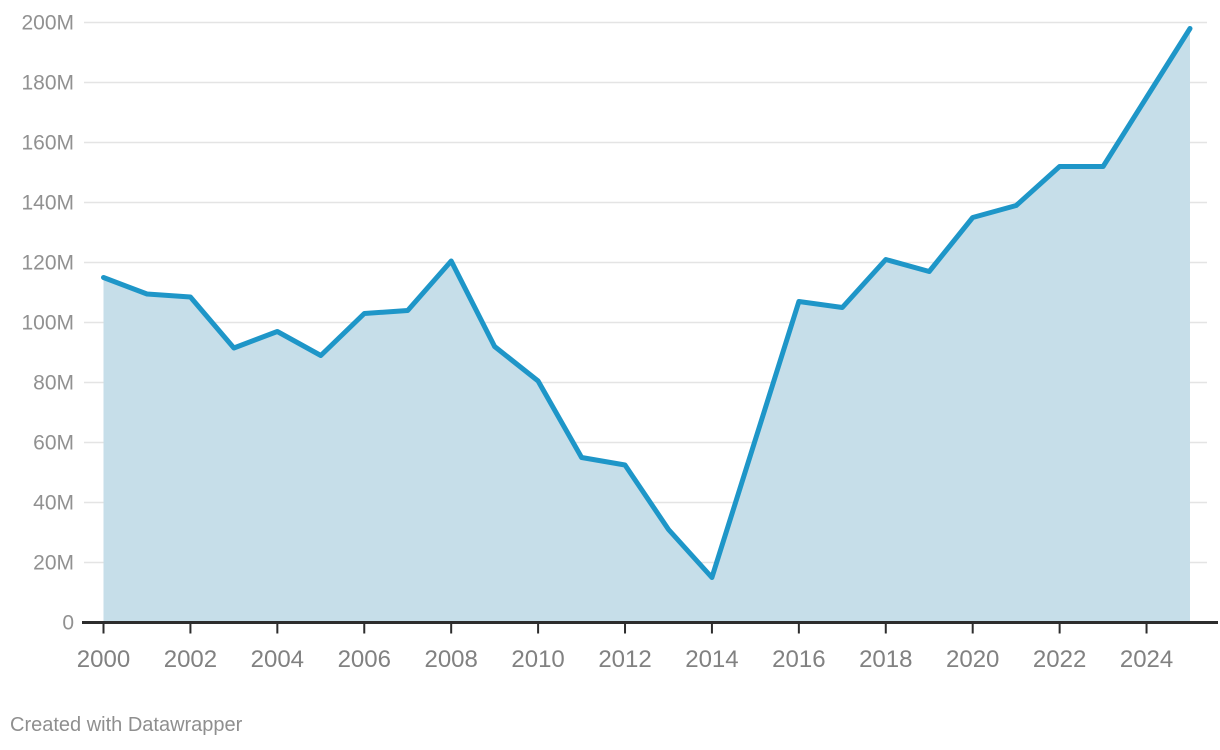 The image size is (1220, 750). I want to click on y-tick-label: 160M, so click(47, 143).